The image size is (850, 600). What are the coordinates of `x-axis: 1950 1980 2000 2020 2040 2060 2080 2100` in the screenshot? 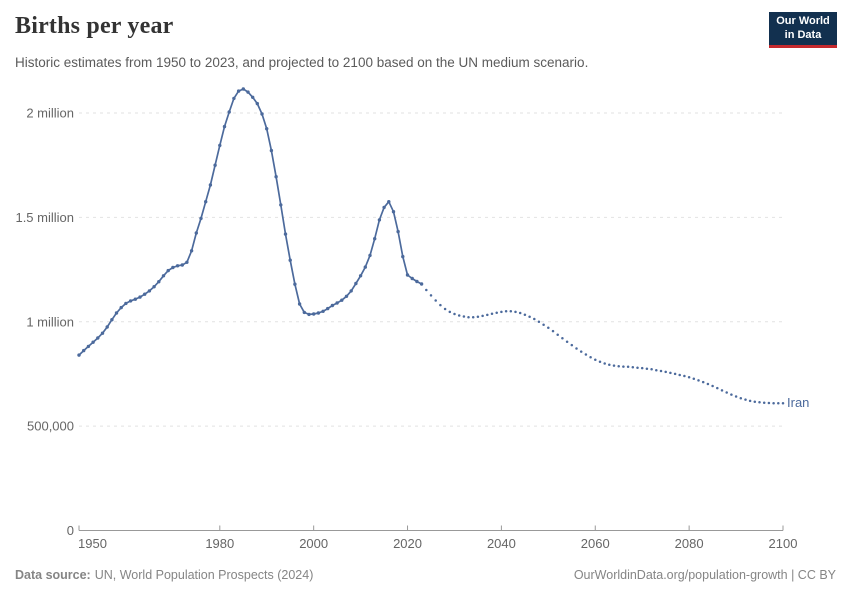 It's located at (438, 538).